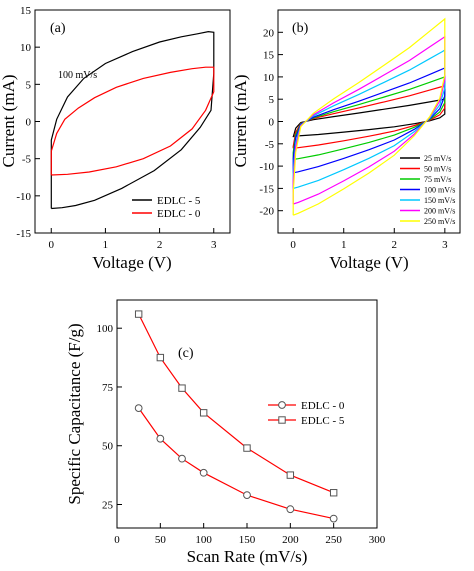  I want to click on panel-a-ytick-label: 5, so click(29, 85).